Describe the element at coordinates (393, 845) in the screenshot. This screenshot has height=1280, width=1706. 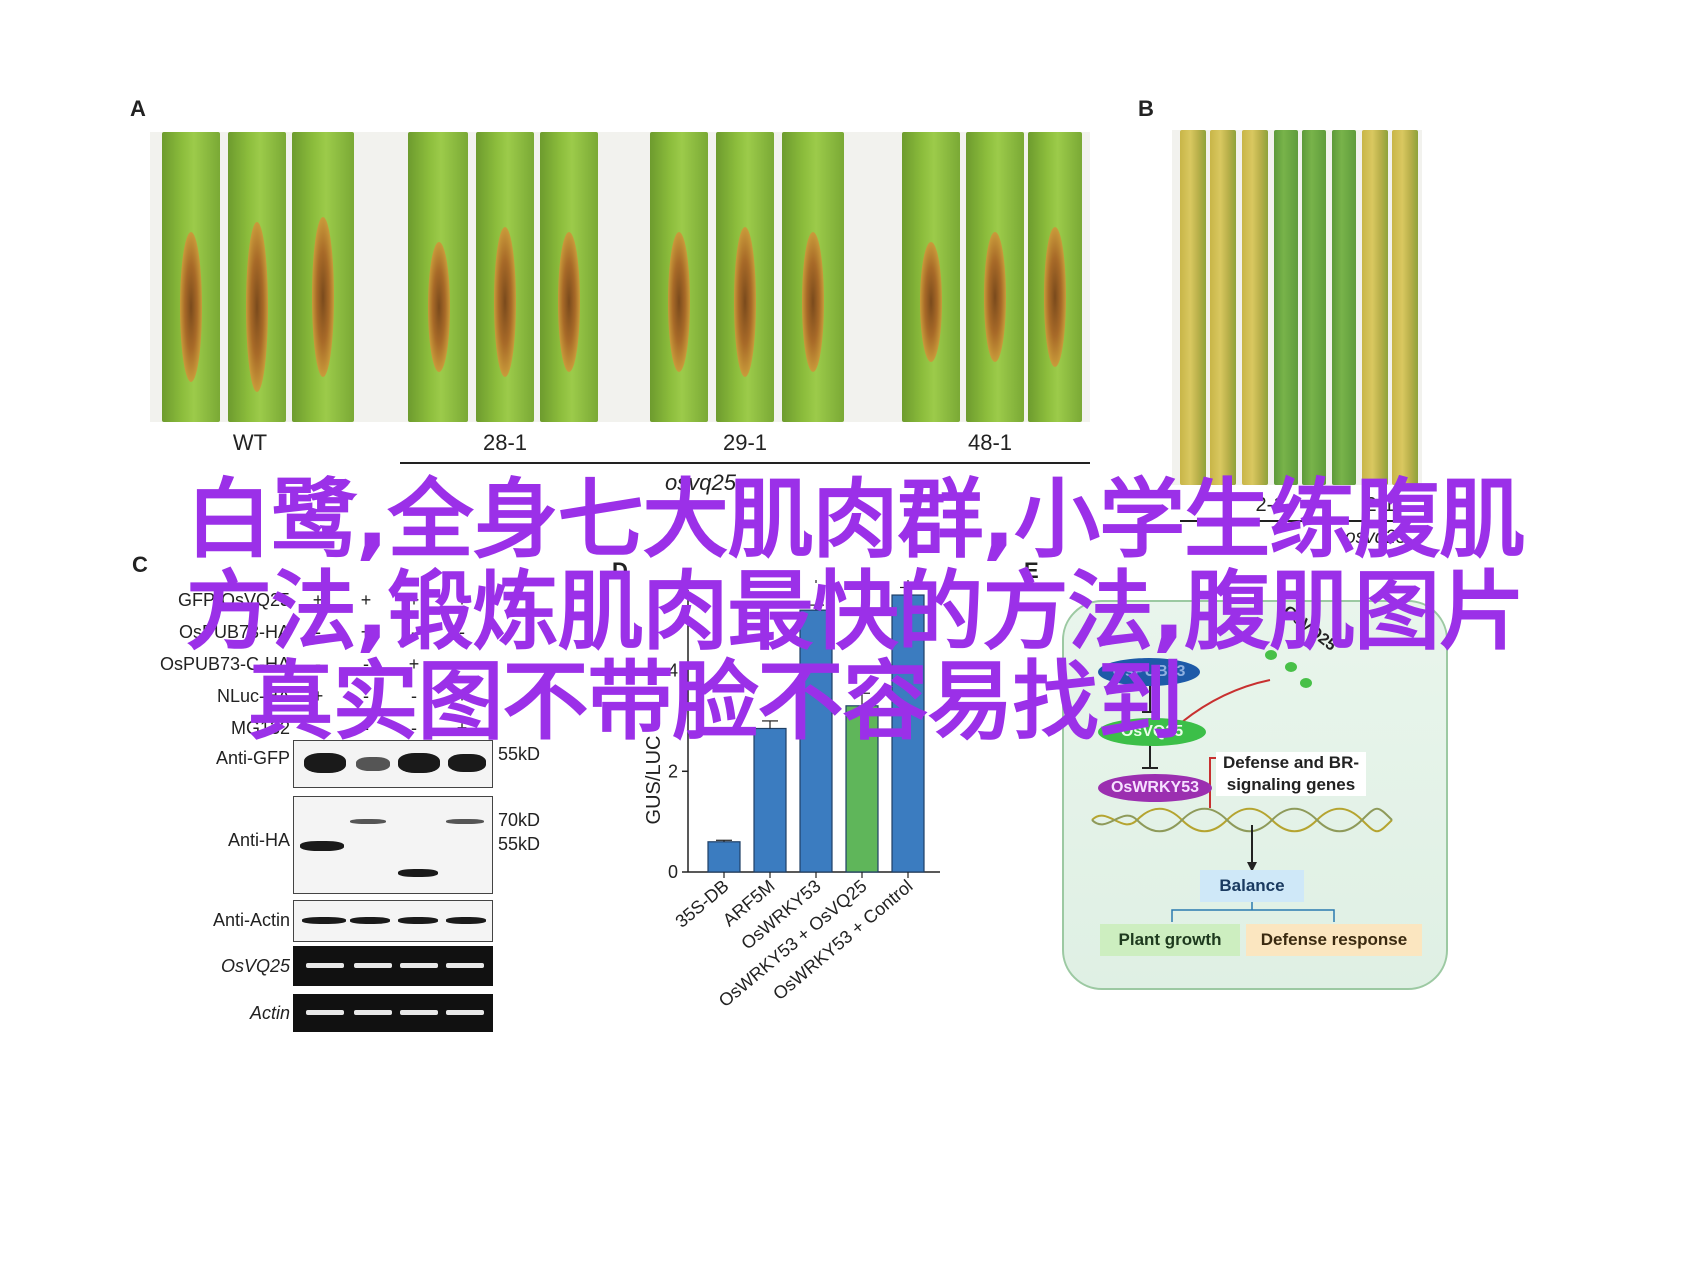
I see `blot-anti-ha` at that location.